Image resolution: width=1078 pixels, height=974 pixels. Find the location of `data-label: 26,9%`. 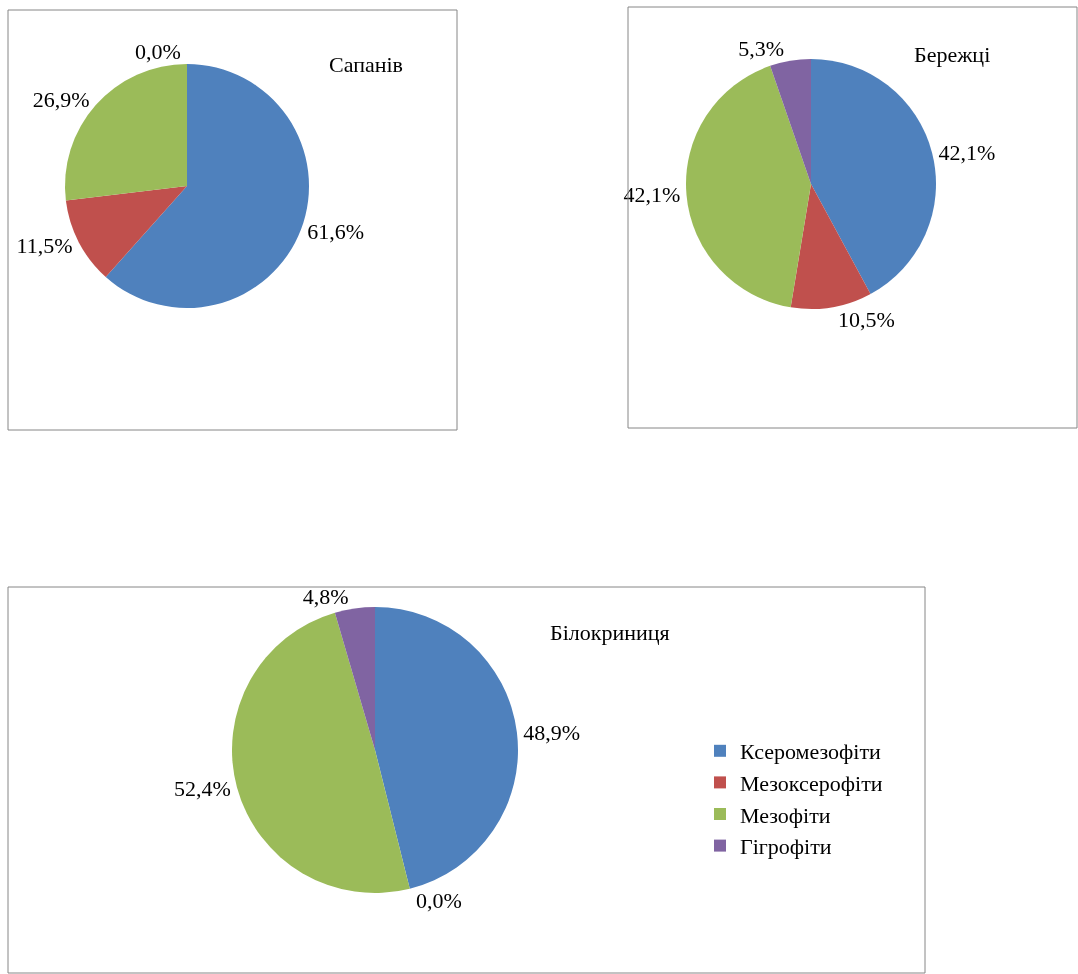

data-label: 26,9% is located at coordinates (61, 100).